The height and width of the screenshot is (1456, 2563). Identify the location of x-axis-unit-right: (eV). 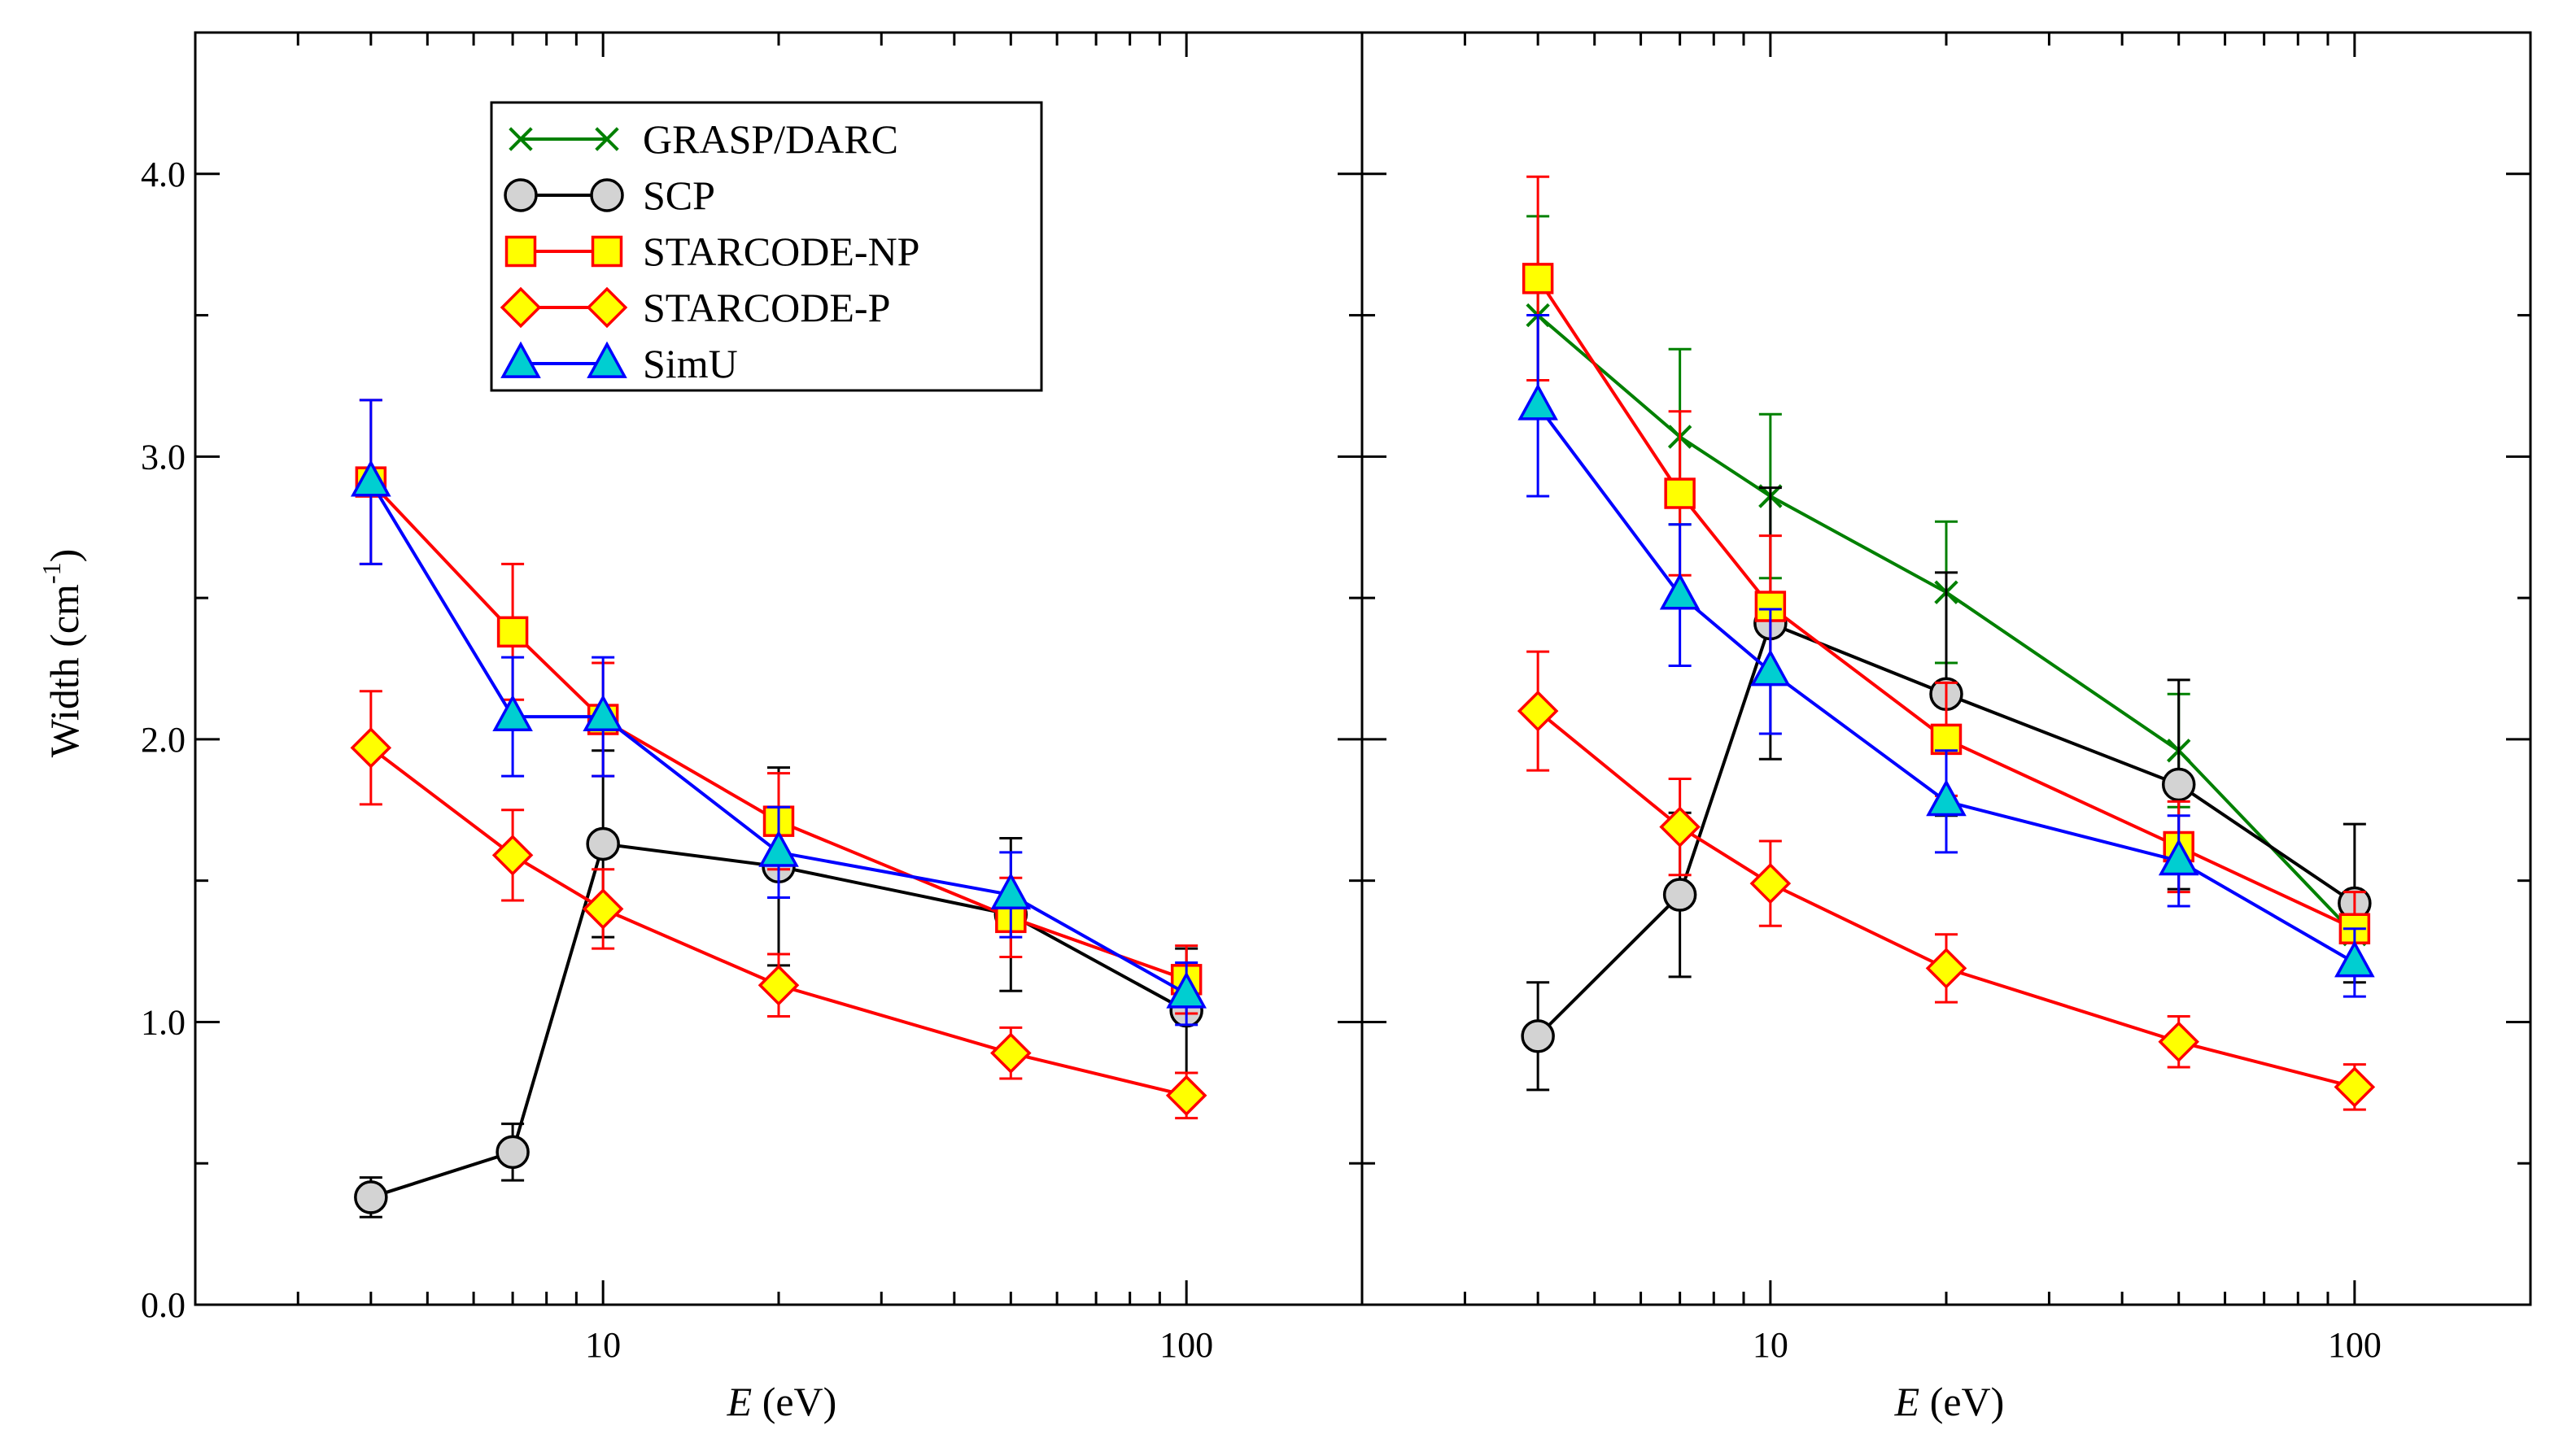
(1961, 1401).